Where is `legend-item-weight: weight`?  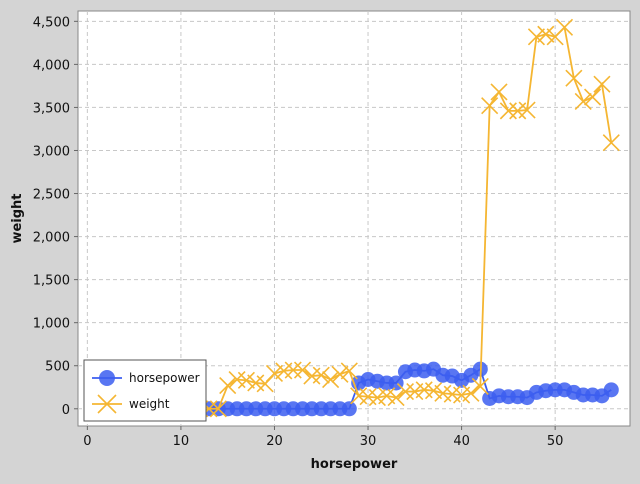
legend-item-weight: weight is located at coordinates (131, 404).